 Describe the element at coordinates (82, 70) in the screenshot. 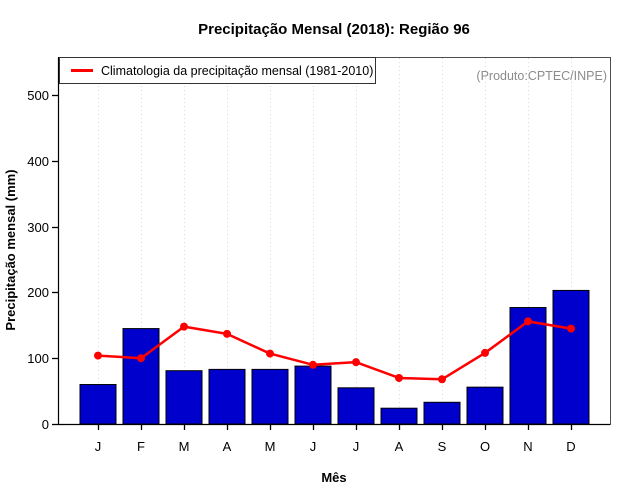

I see `legend-line-swatch` at that location.